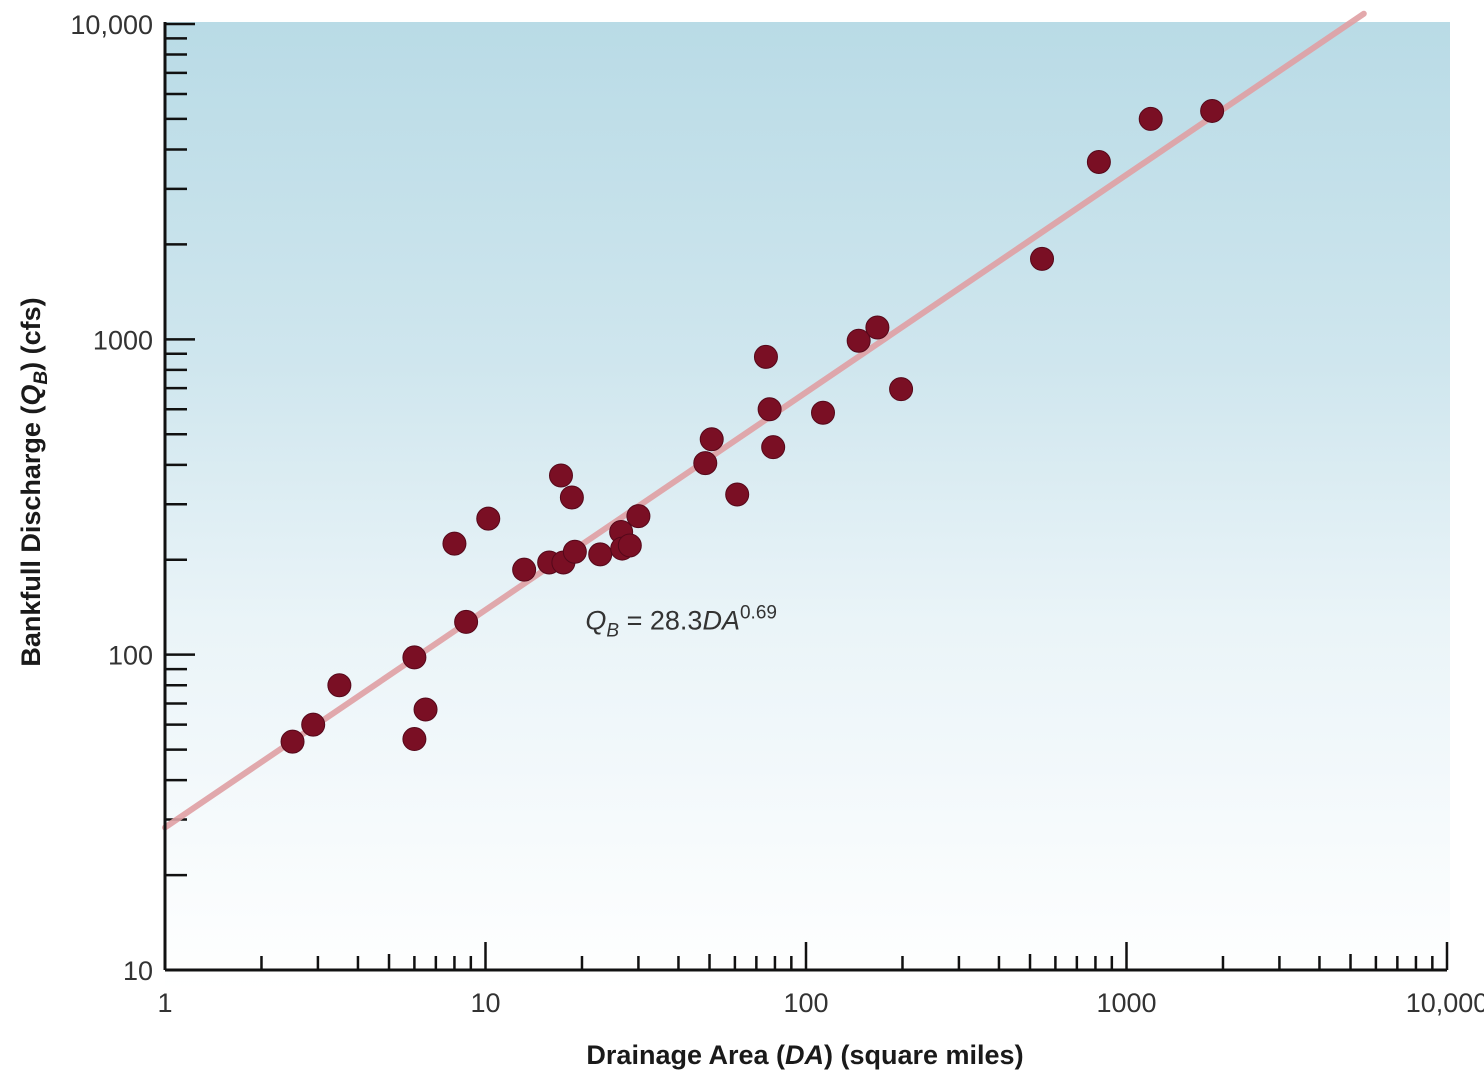 Image resolution: width=1484 pixels, height=1072 pixels. What do you see at coordinates (485, 1003) in the screenshot?
I see `x-tick-label: 10` at bounding box center [485, 1003].